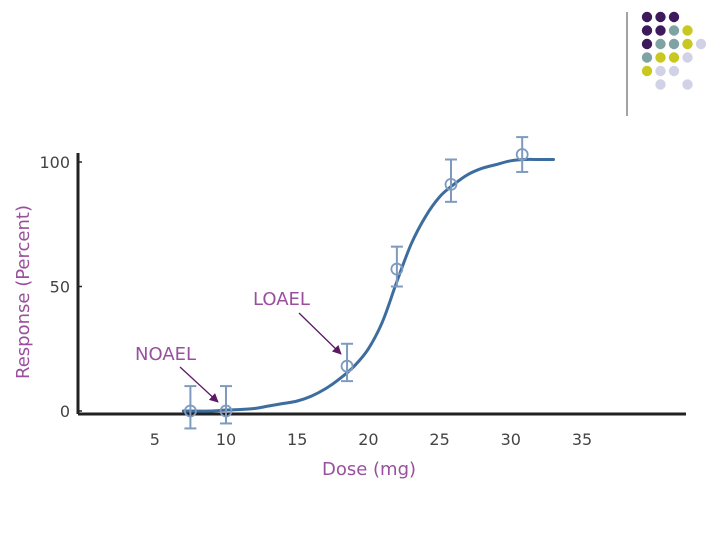 The width and height of the screenshot is (720, 540). Describe the element at coordinates (65, 411) in the screenshot. I see `y-tick-label: 0` at that location.